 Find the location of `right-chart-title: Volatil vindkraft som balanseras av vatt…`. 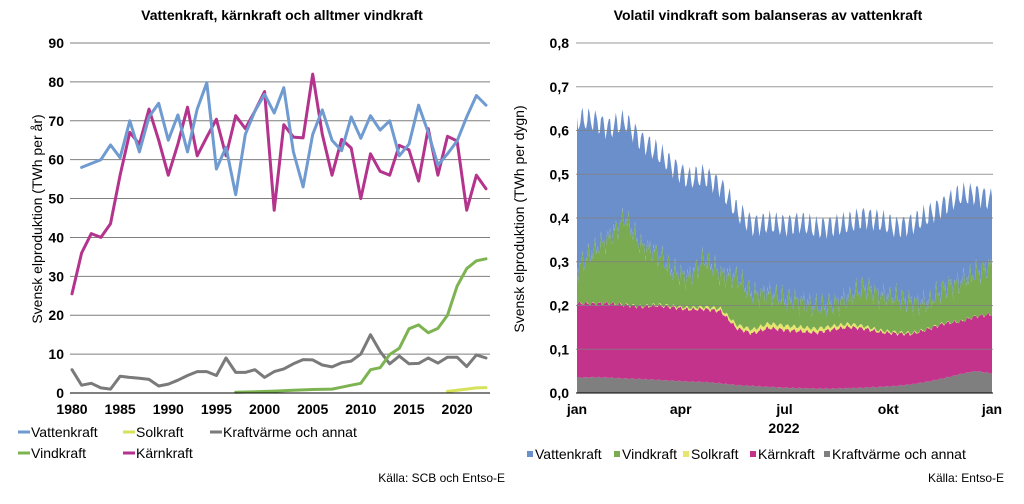

right-chart-title: Volatil vindkraft som balanseras av vatt… is located at coordinates (768, 15).